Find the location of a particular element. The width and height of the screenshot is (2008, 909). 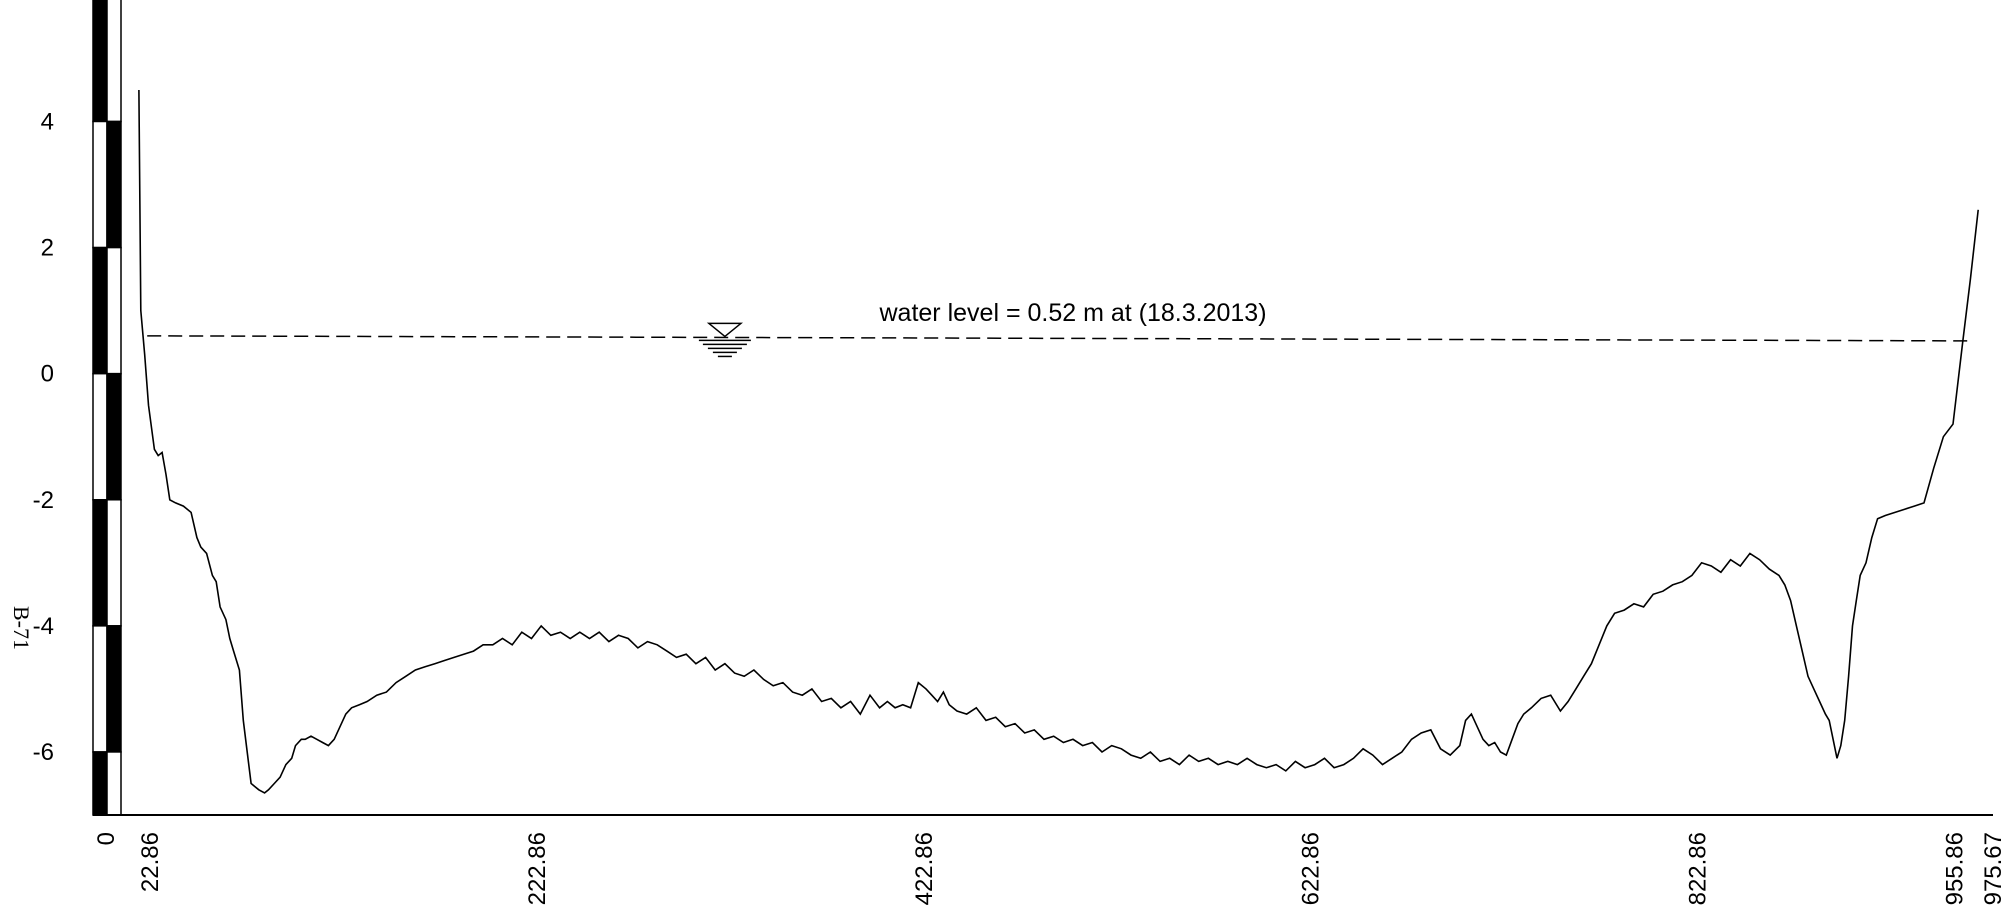

x-tick-label: 955.86 is located at coordinates (1955, 868).